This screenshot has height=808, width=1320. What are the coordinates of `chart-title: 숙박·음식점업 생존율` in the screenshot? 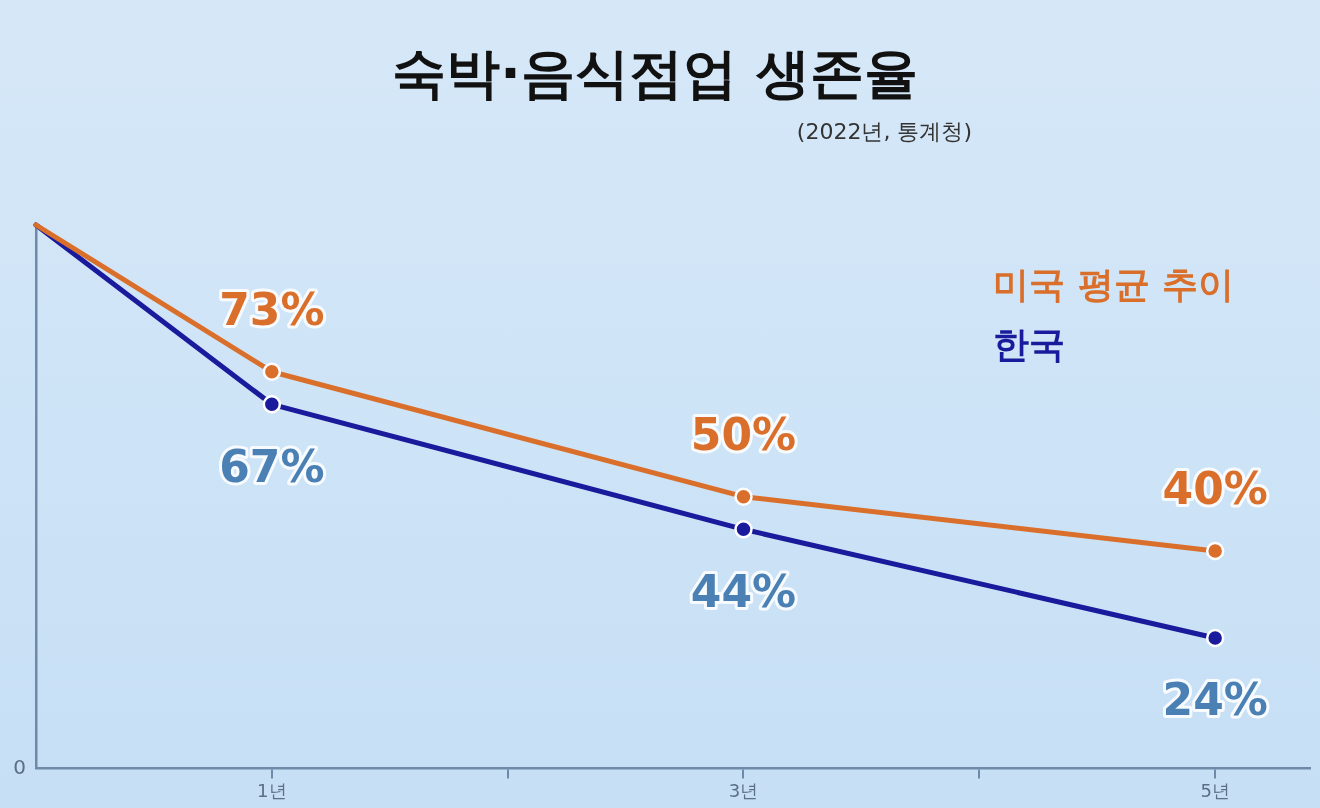 It's located at (655, 74).